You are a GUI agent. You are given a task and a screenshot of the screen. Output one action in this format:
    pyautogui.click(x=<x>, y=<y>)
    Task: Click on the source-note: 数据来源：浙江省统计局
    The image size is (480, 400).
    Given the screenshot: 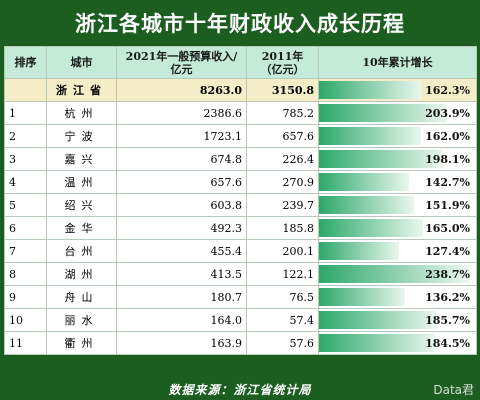 What is the action you would take?
    pyautogui.click(x=240, y=389)
    